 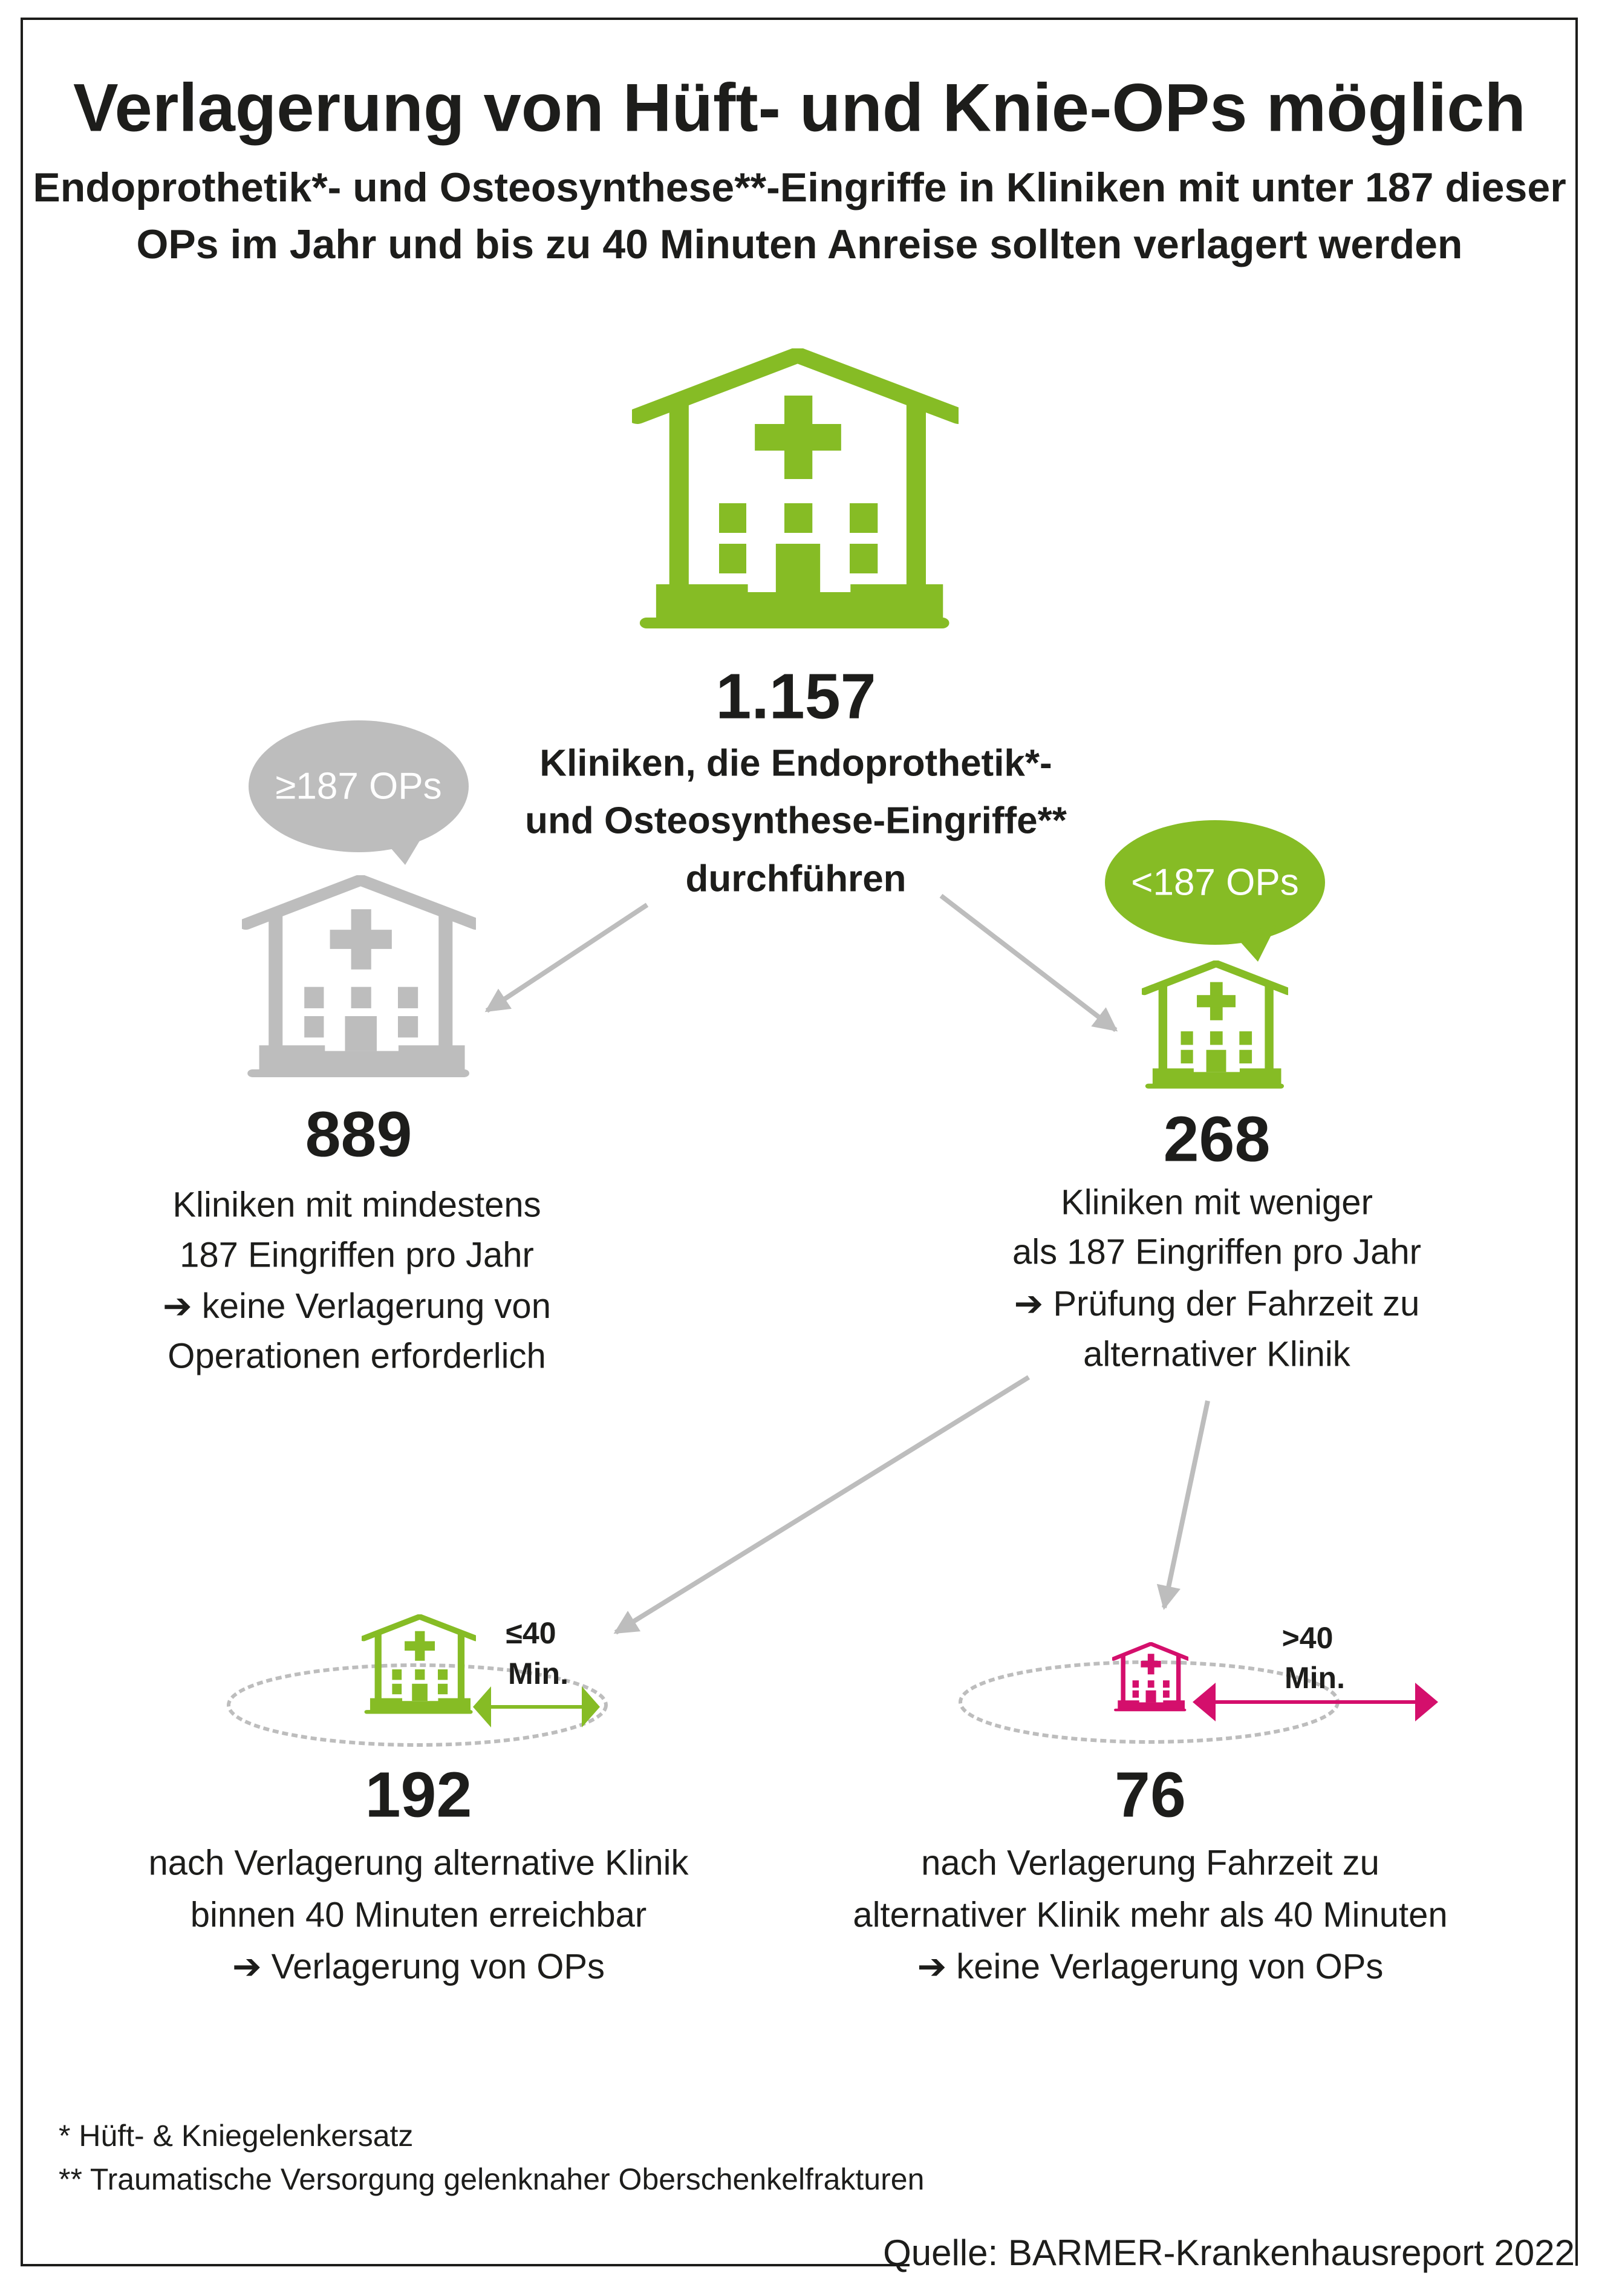 I want to click on source-credit: Quelle: BARMER-Krankenhausreport 2022, so click(x=1229, y=2253).